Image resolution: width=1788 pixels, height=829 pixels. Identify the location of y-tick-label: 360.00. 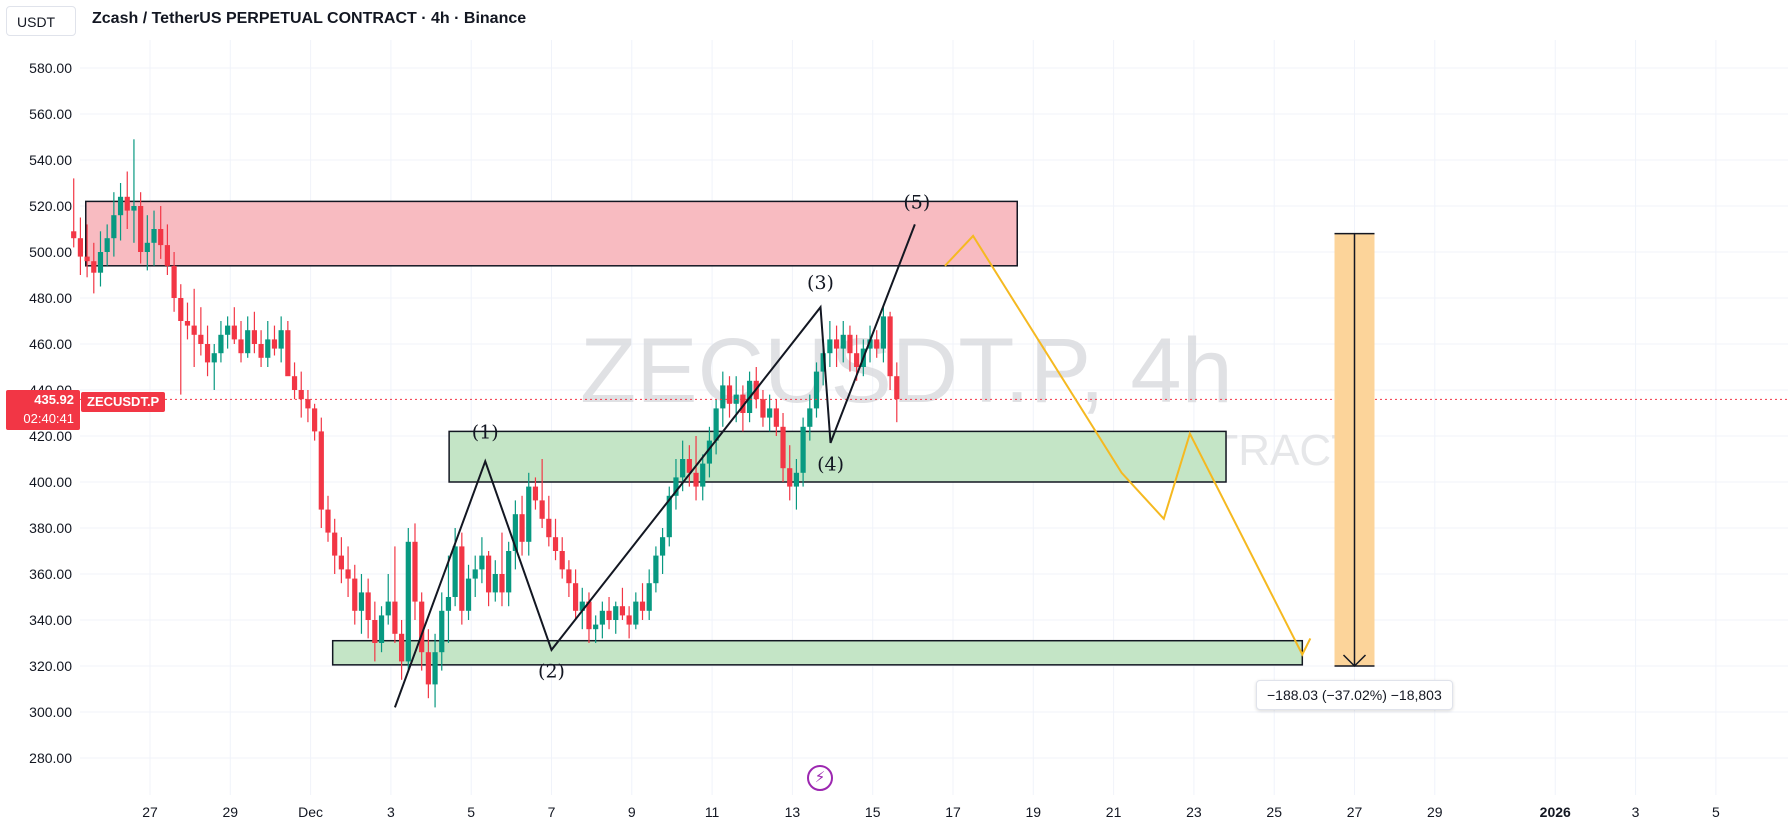
(50, 574).